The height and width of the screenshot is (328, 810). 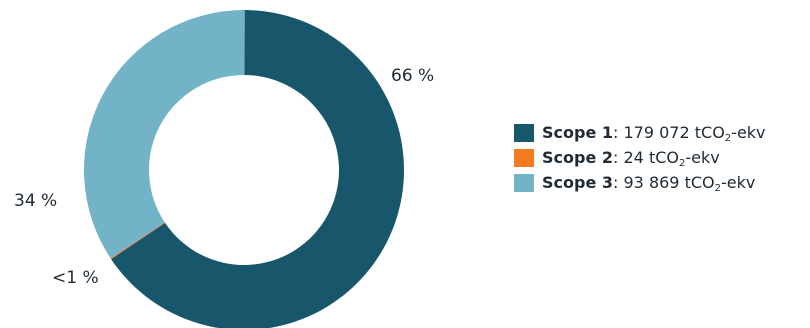 What do you see at coordinates (694, 133) in the screenshot?
I see `legend-value-scope-1: 179 072 tCO2-ekv` at bounding box center [694, 133].